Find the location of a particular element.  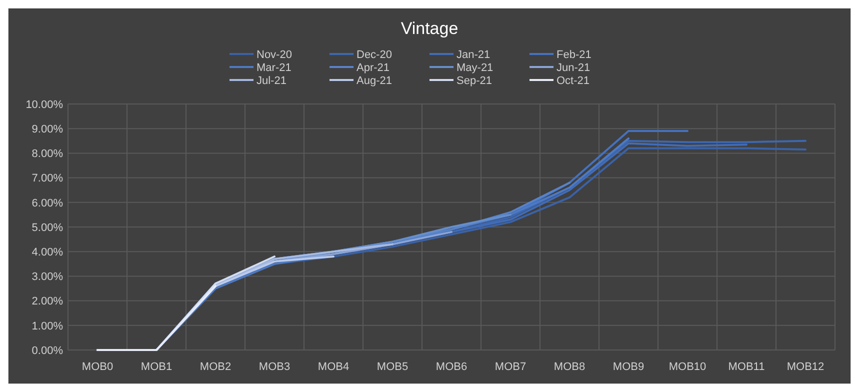

legend-label: Jun-21 is located at coordinates (573, 68).